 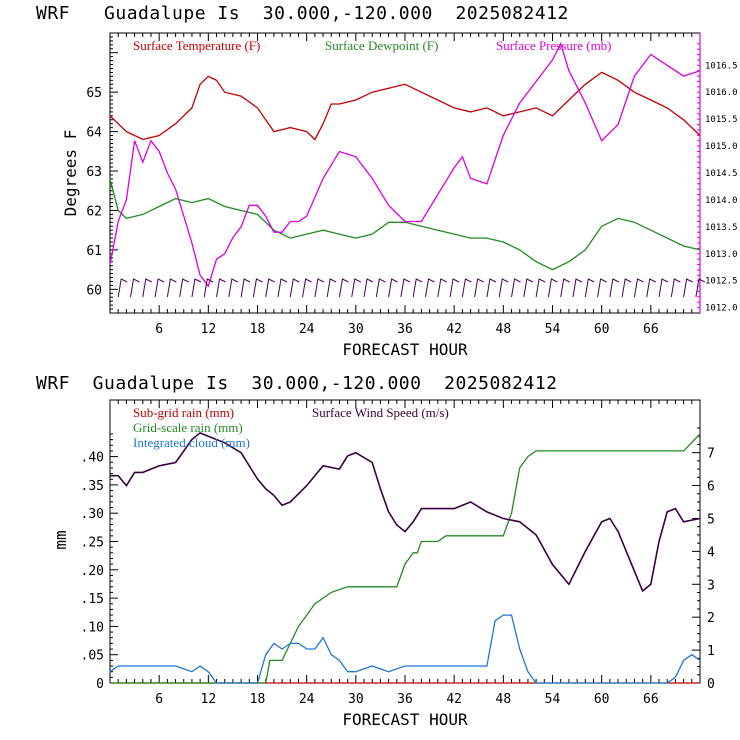 I want to click on legend-subgrid-rain: Sub-grid rain (mm), so click(x=183, y=412).